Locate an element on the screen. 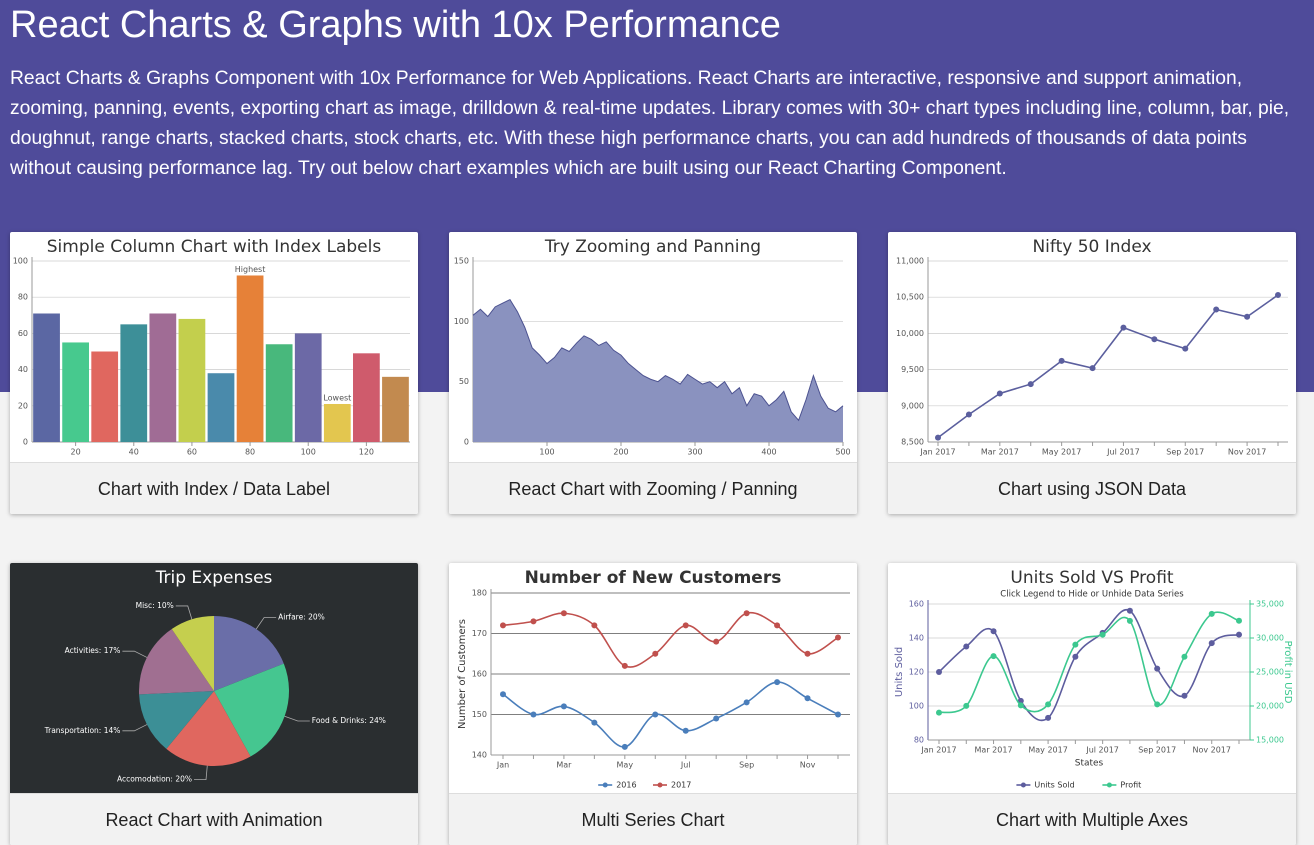 The height and width of the screenshot is (845, 1314). slice-label: Accomodation: 20% is located at coordinates (154, 779).